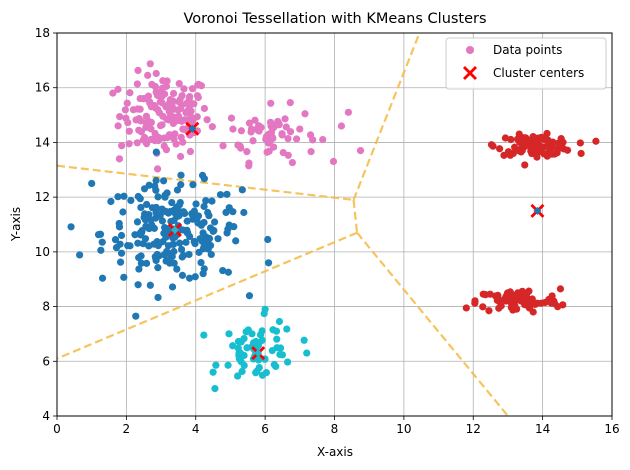  Describe the element at coordinates (42, 88) in the screenshot. I see `y-tick-label: 16` at that location.